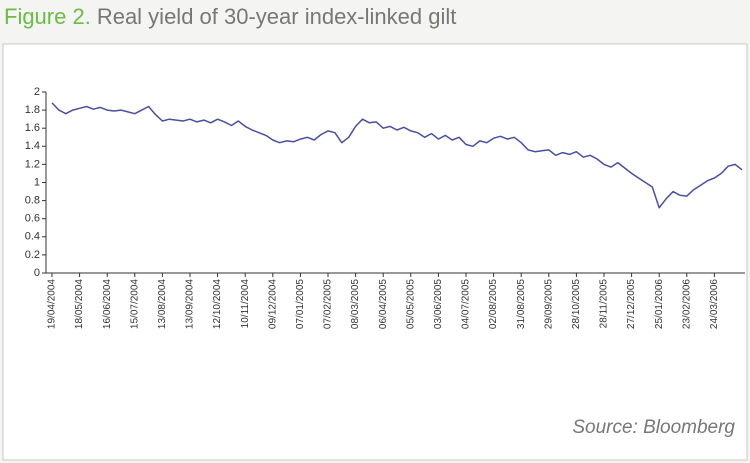 This screenshot has height=463, width=750. Describe the element at coordinates (355, 304) in the screenshot. I see `x-tick-label: 08/03/2005` at that location.